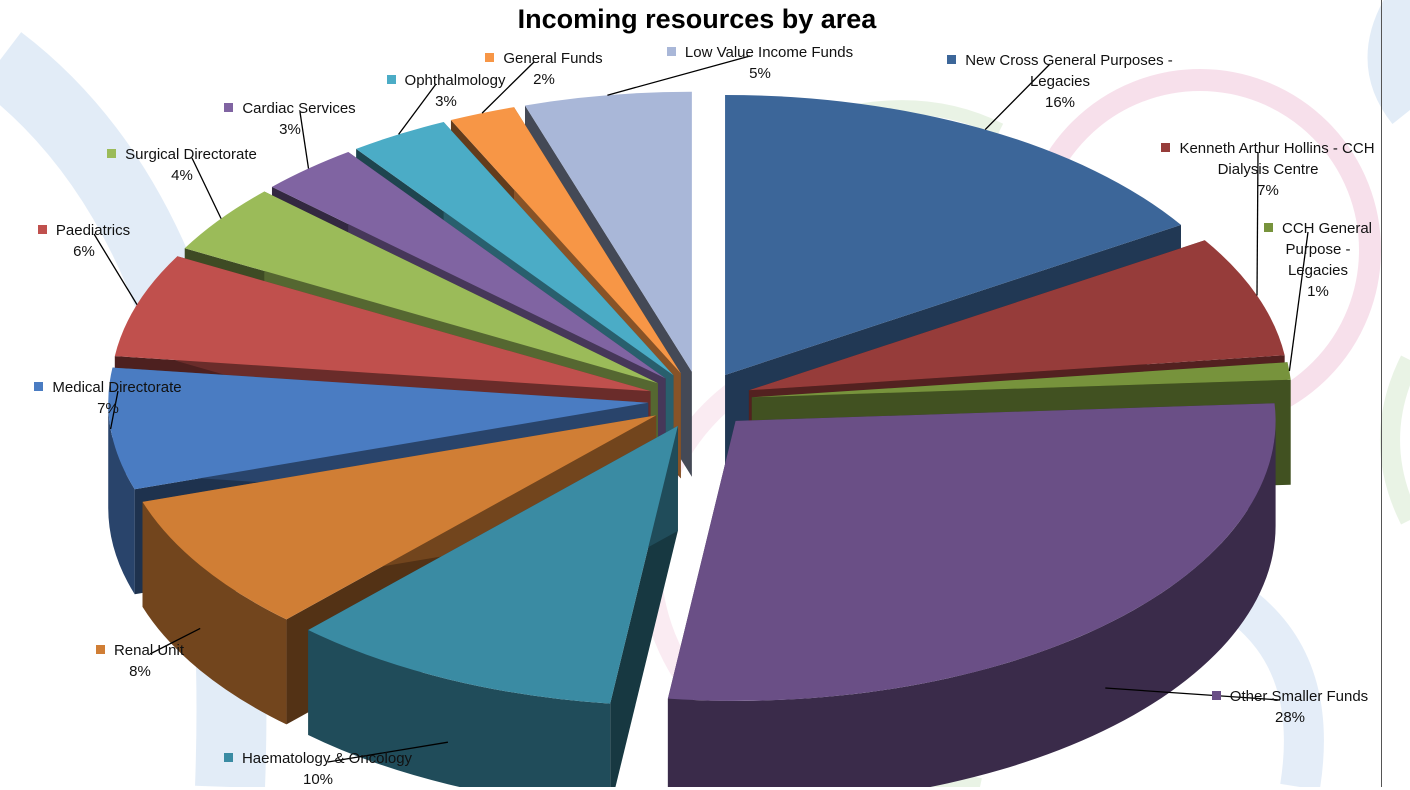 The height and width of the screenshot is (790, 1410). Describe the element at coordinates (388, 752) in the screenshot. I see `leader-line-haematology-and-oncology` at that location.